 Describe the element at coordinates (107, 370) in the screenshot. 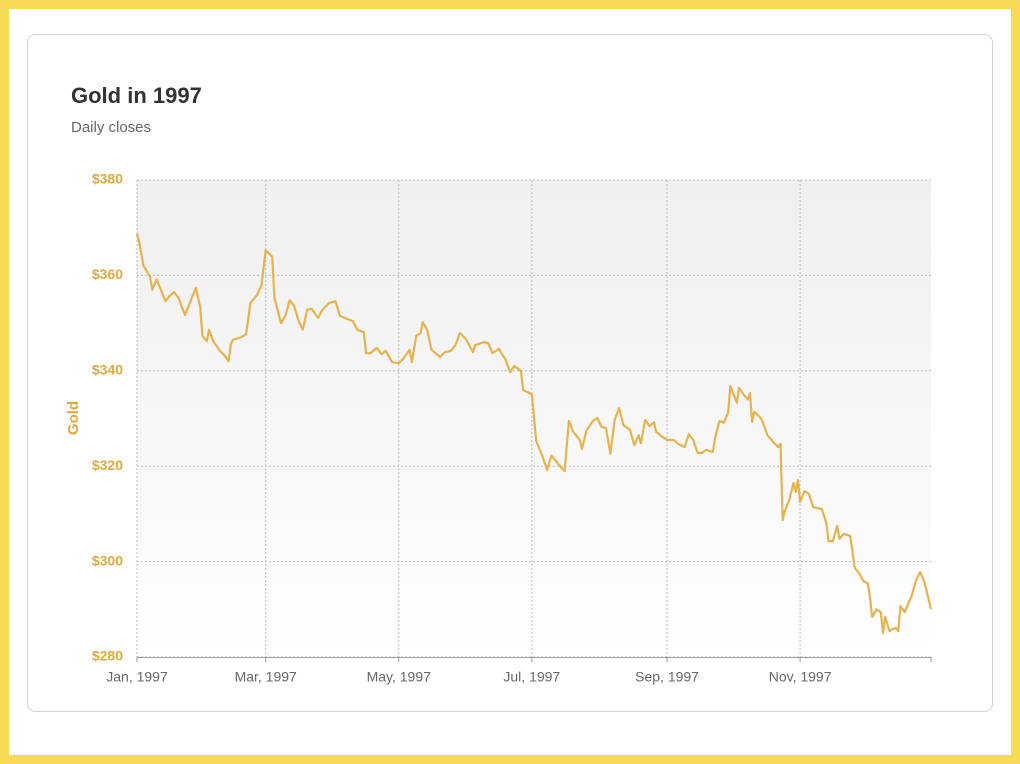

I see `y-tick-label: $340` at that location.